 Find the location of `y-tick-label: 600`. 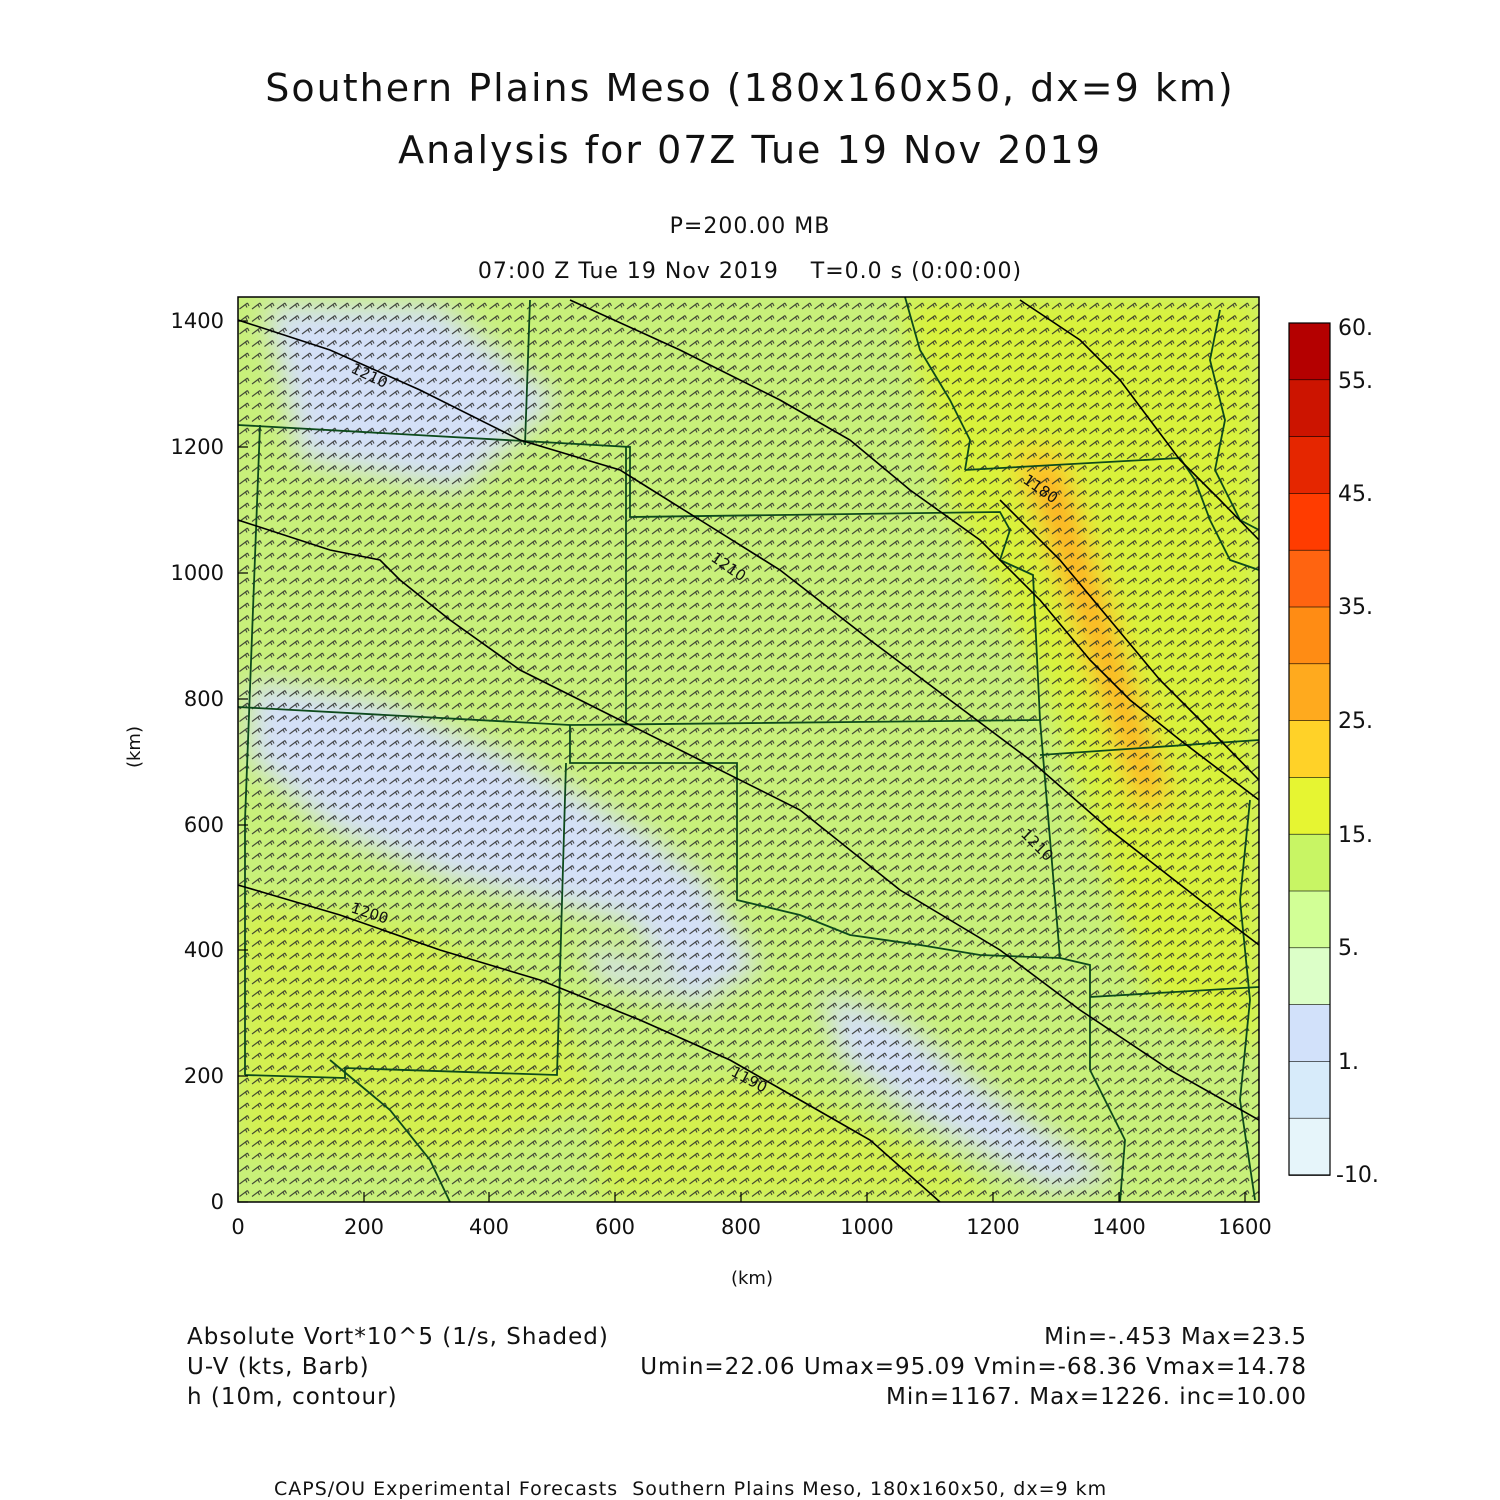

y-tick-label: 600 is located at coordinates (204, 825).